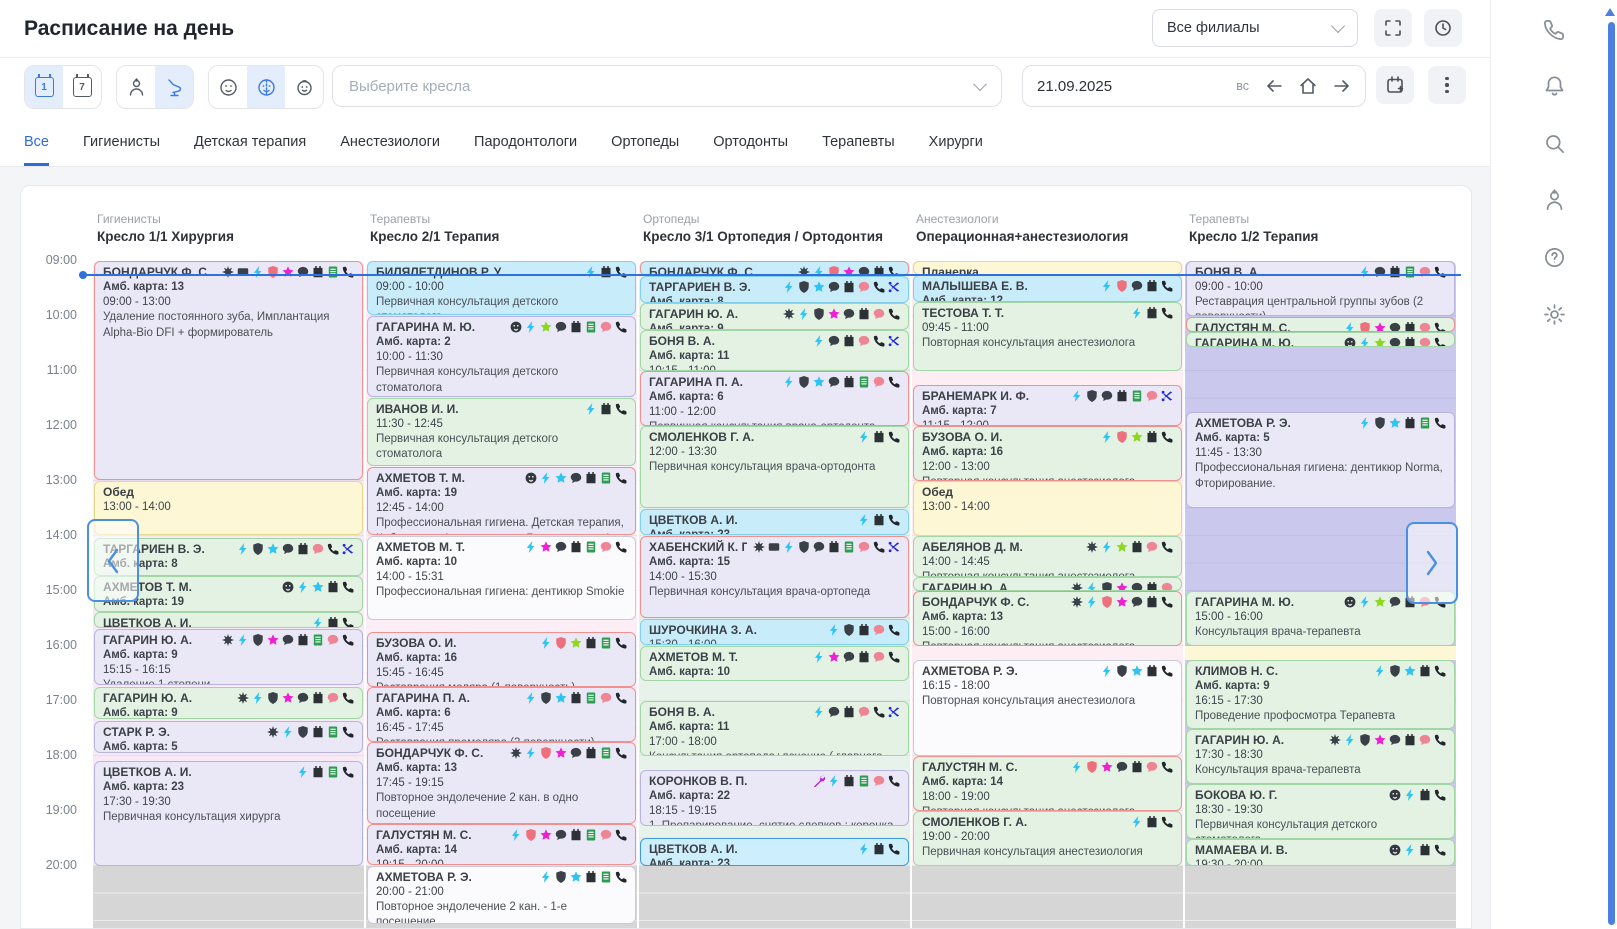  I want to click on scroll-right-button, so click(1432, 563).